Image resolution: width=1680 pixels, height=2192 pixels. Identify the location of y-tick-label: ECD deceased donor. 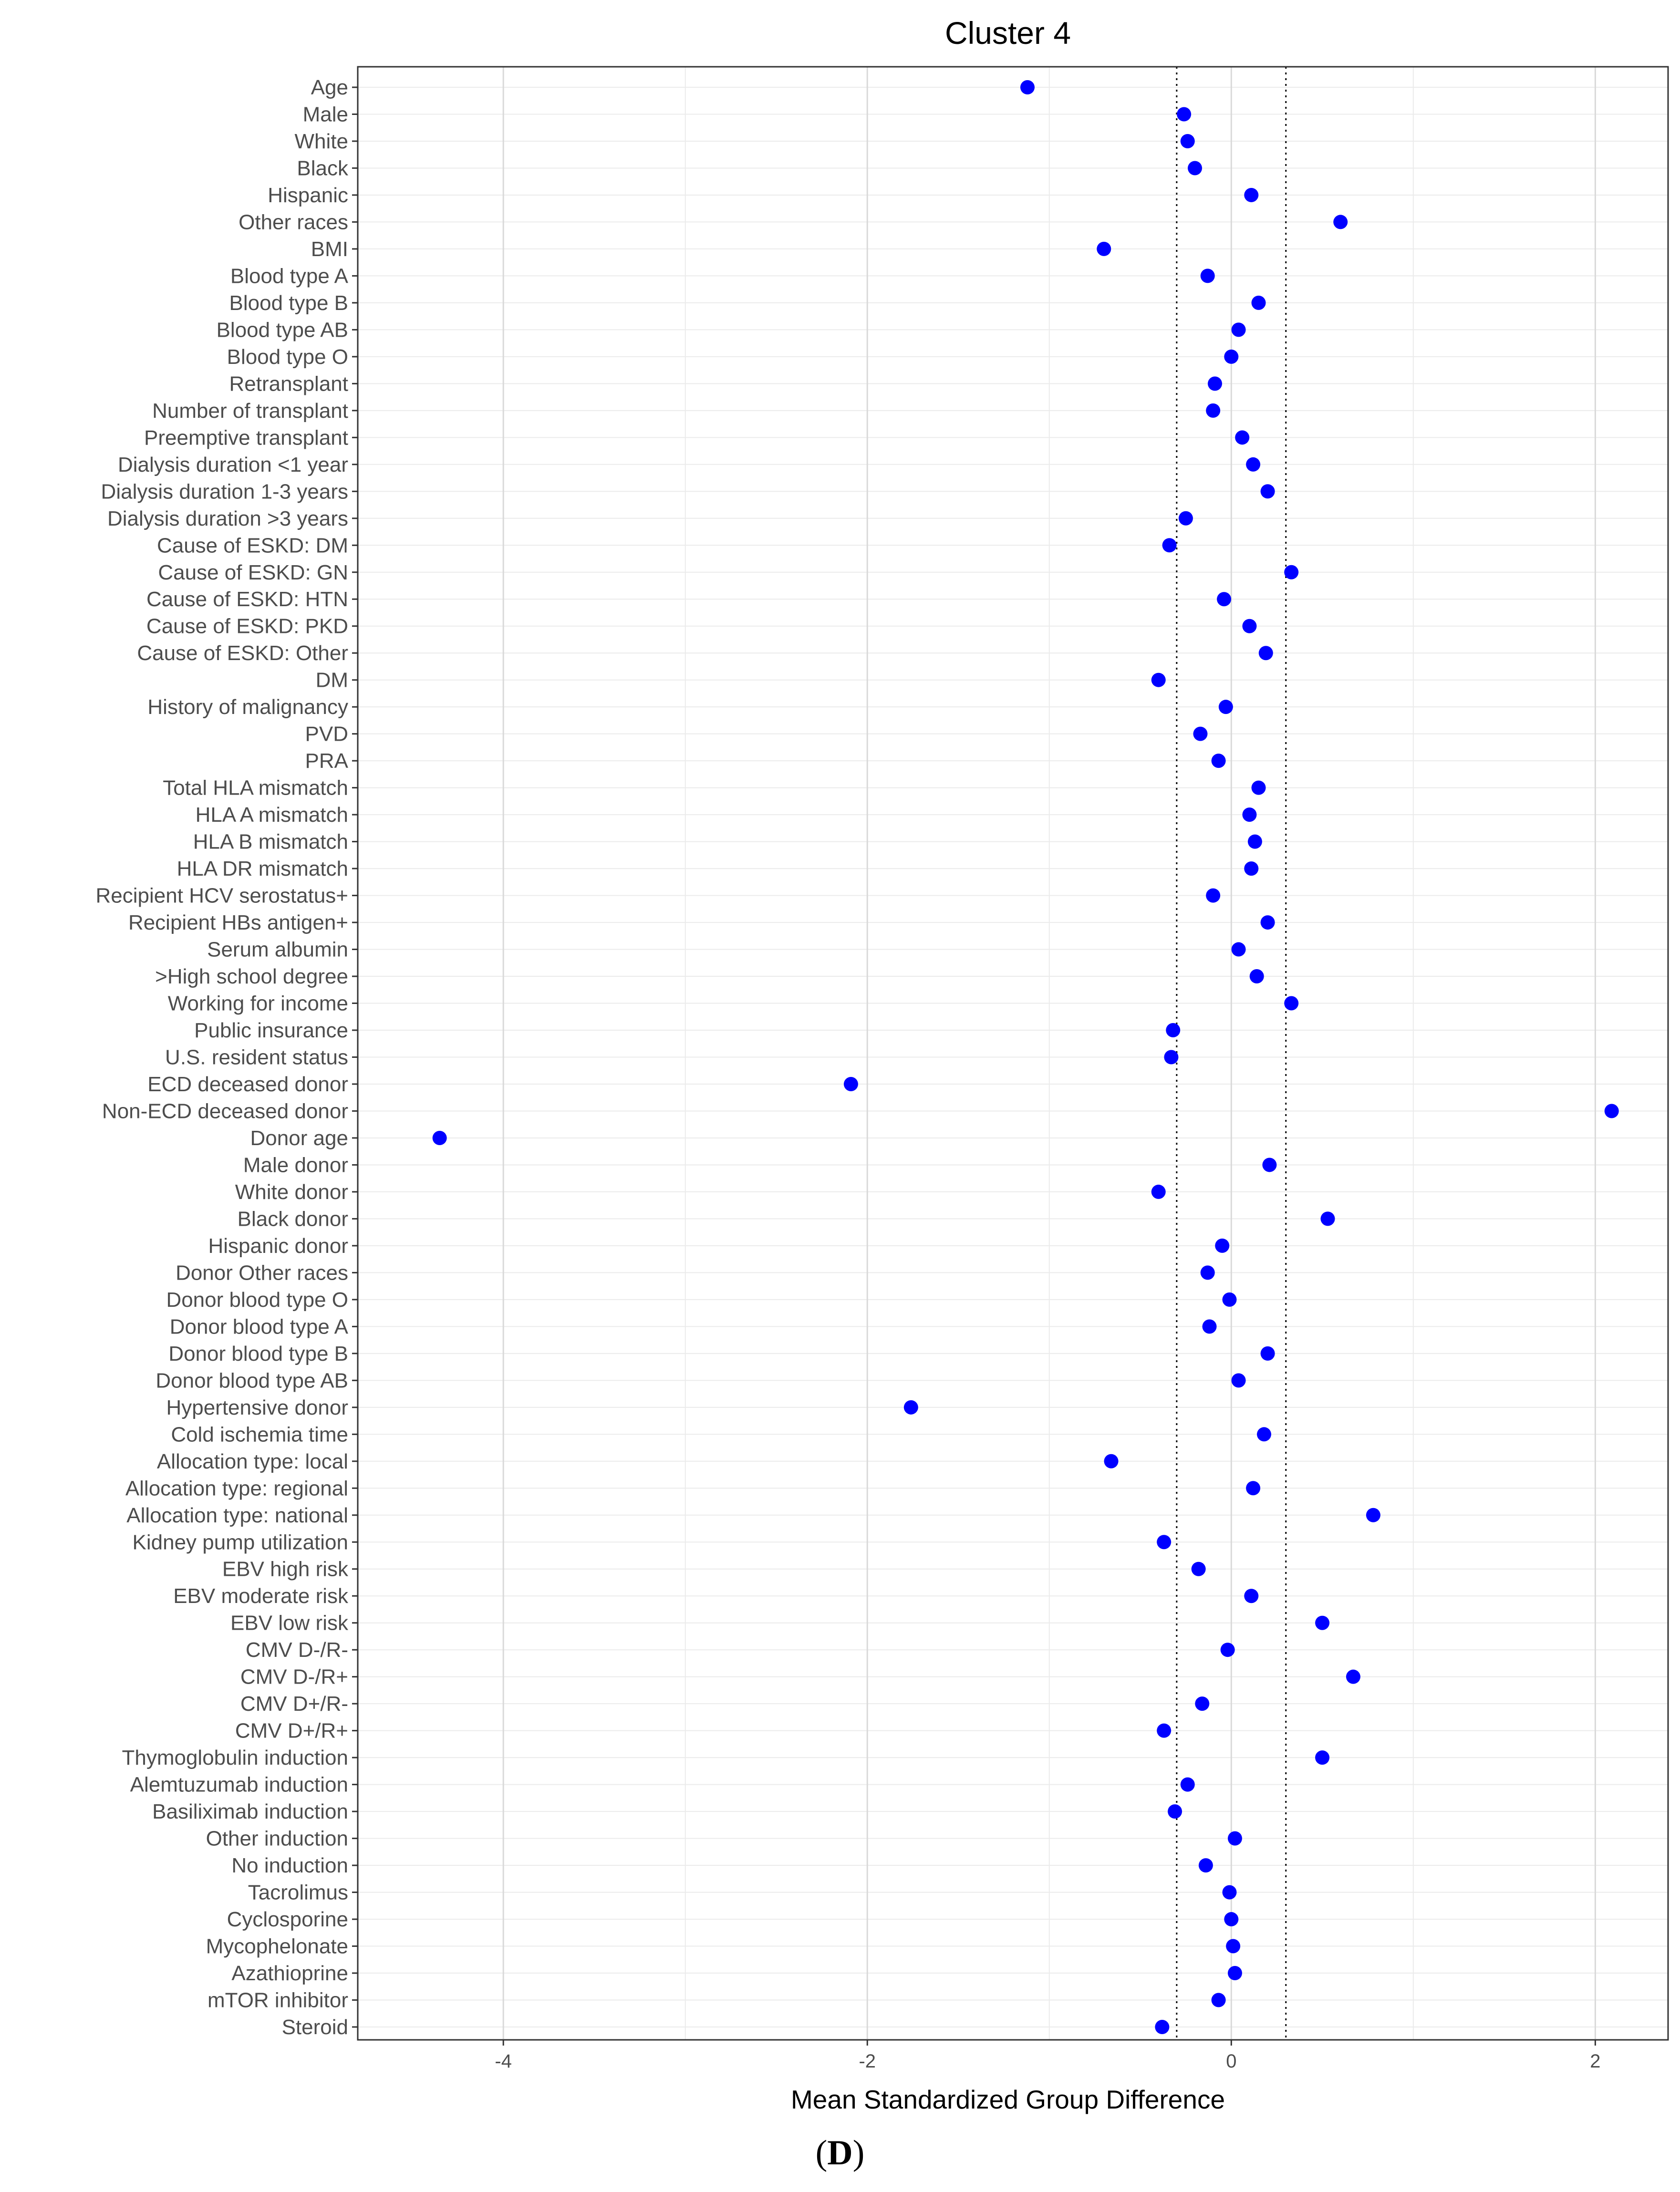
(247, 1084).